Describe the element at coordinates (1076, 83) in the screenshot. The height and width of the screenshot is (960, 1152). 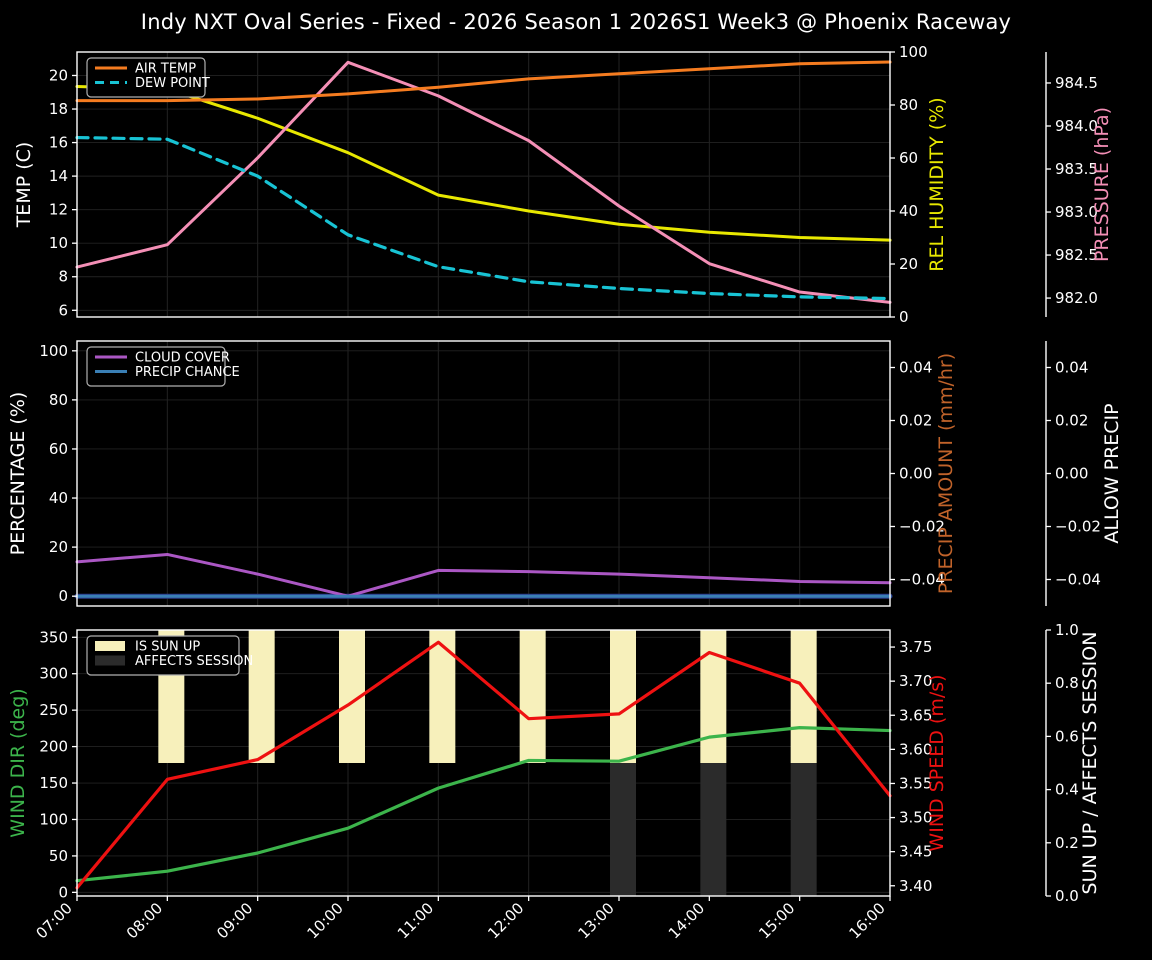
I see `svg-text: 984.5` at that location.